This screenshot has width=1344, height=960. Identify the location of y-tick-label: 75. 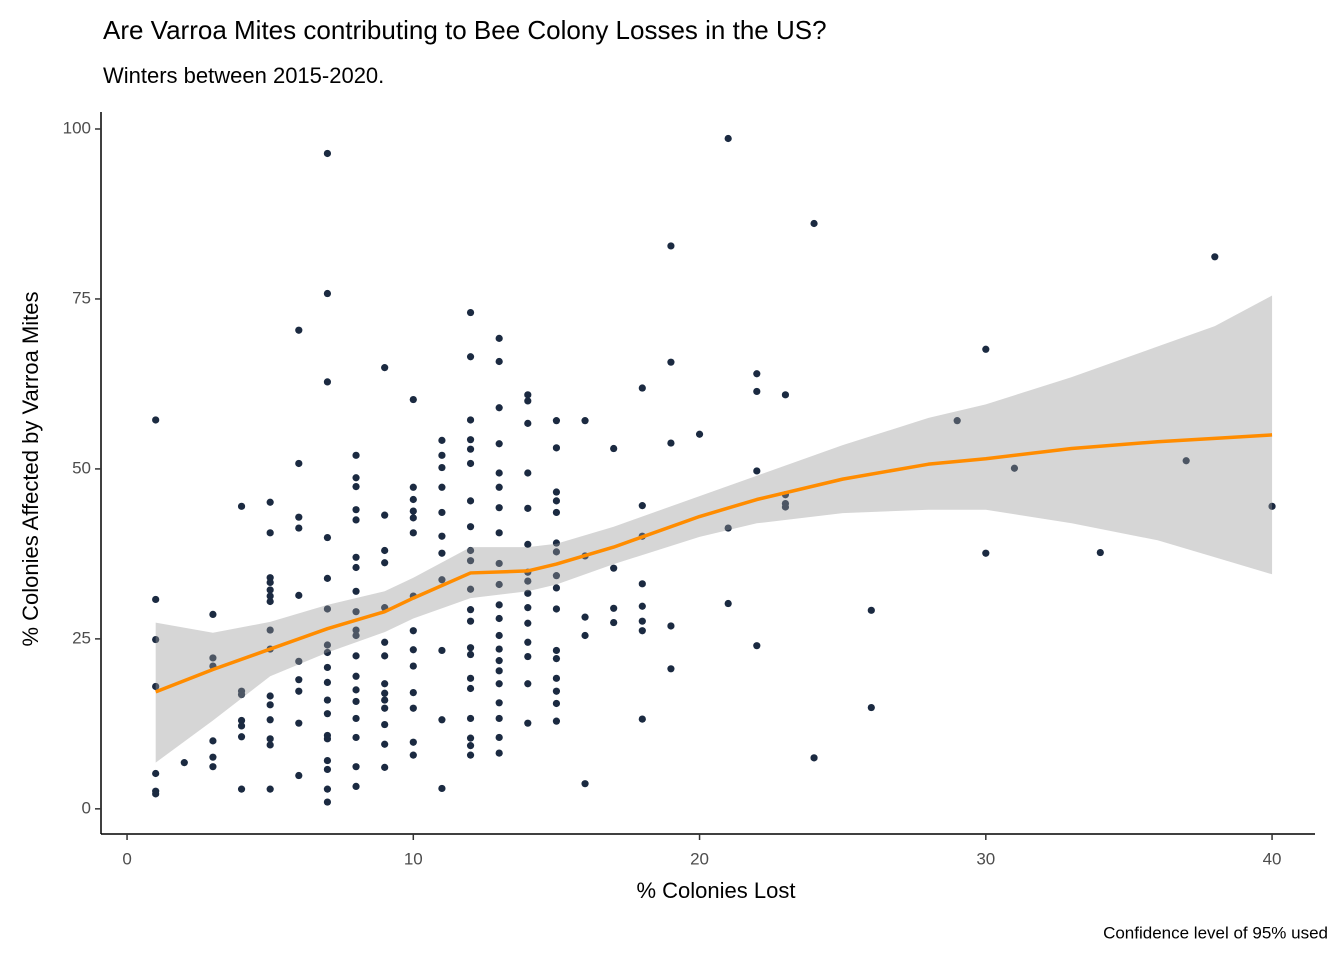
(81, 297).